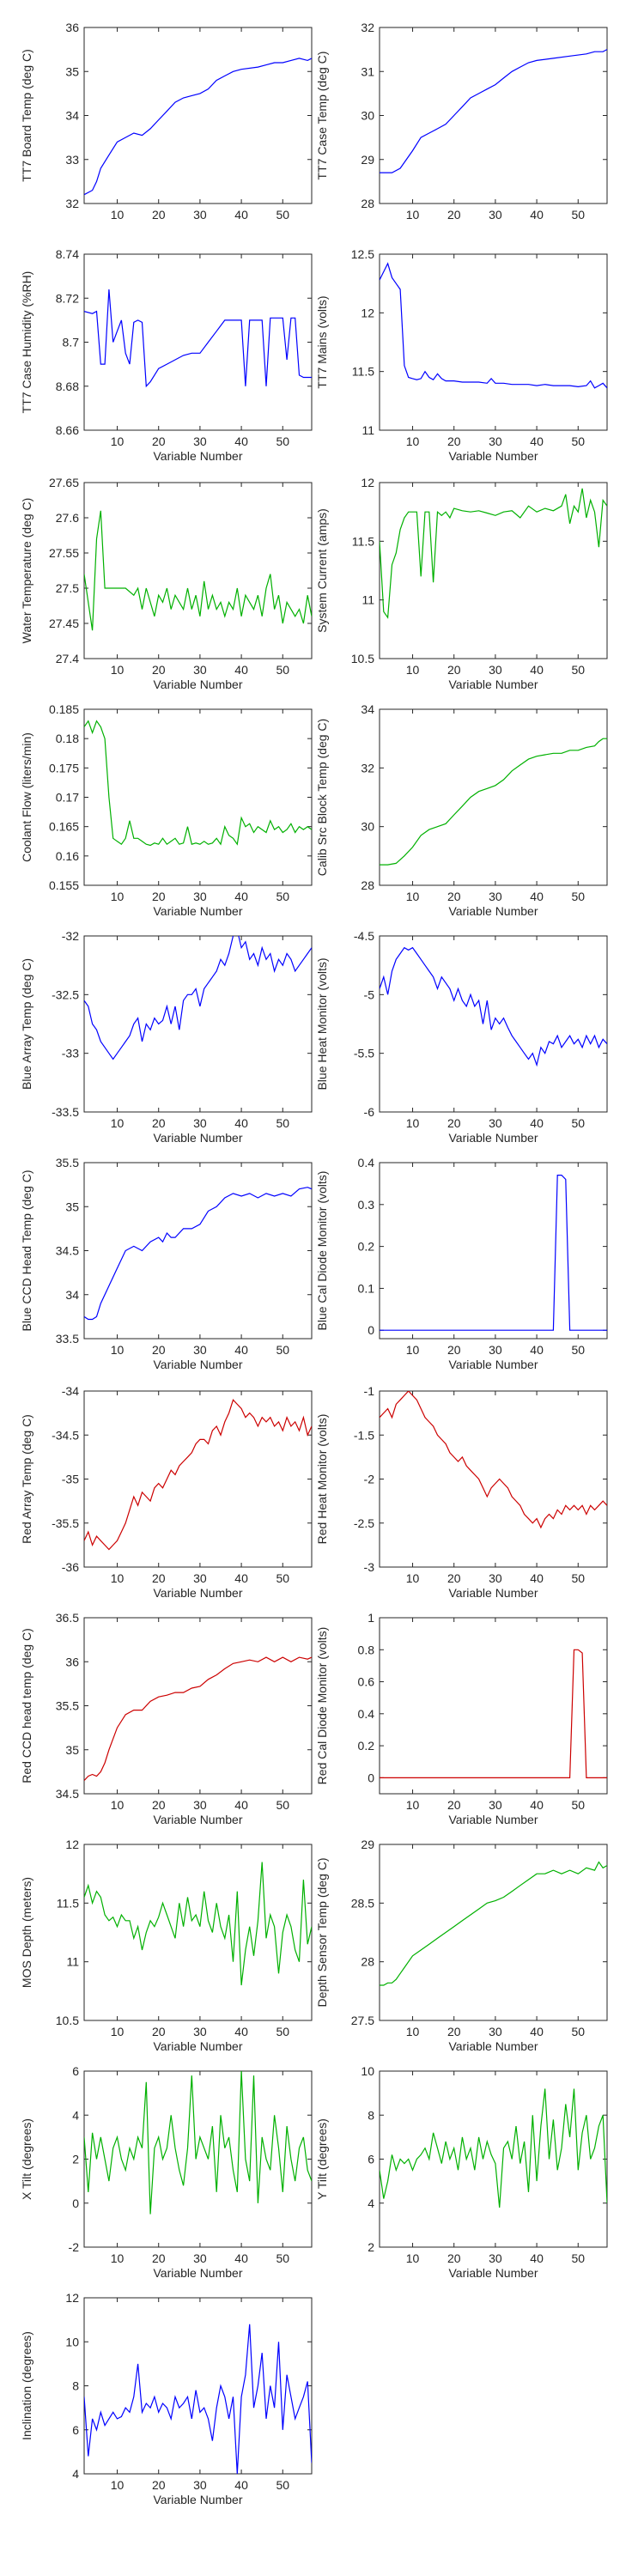 Image resolution: width=644 pixels, height=2576 pixels. I want to click on y-tick-label: -1.5, so click(364, 1435).